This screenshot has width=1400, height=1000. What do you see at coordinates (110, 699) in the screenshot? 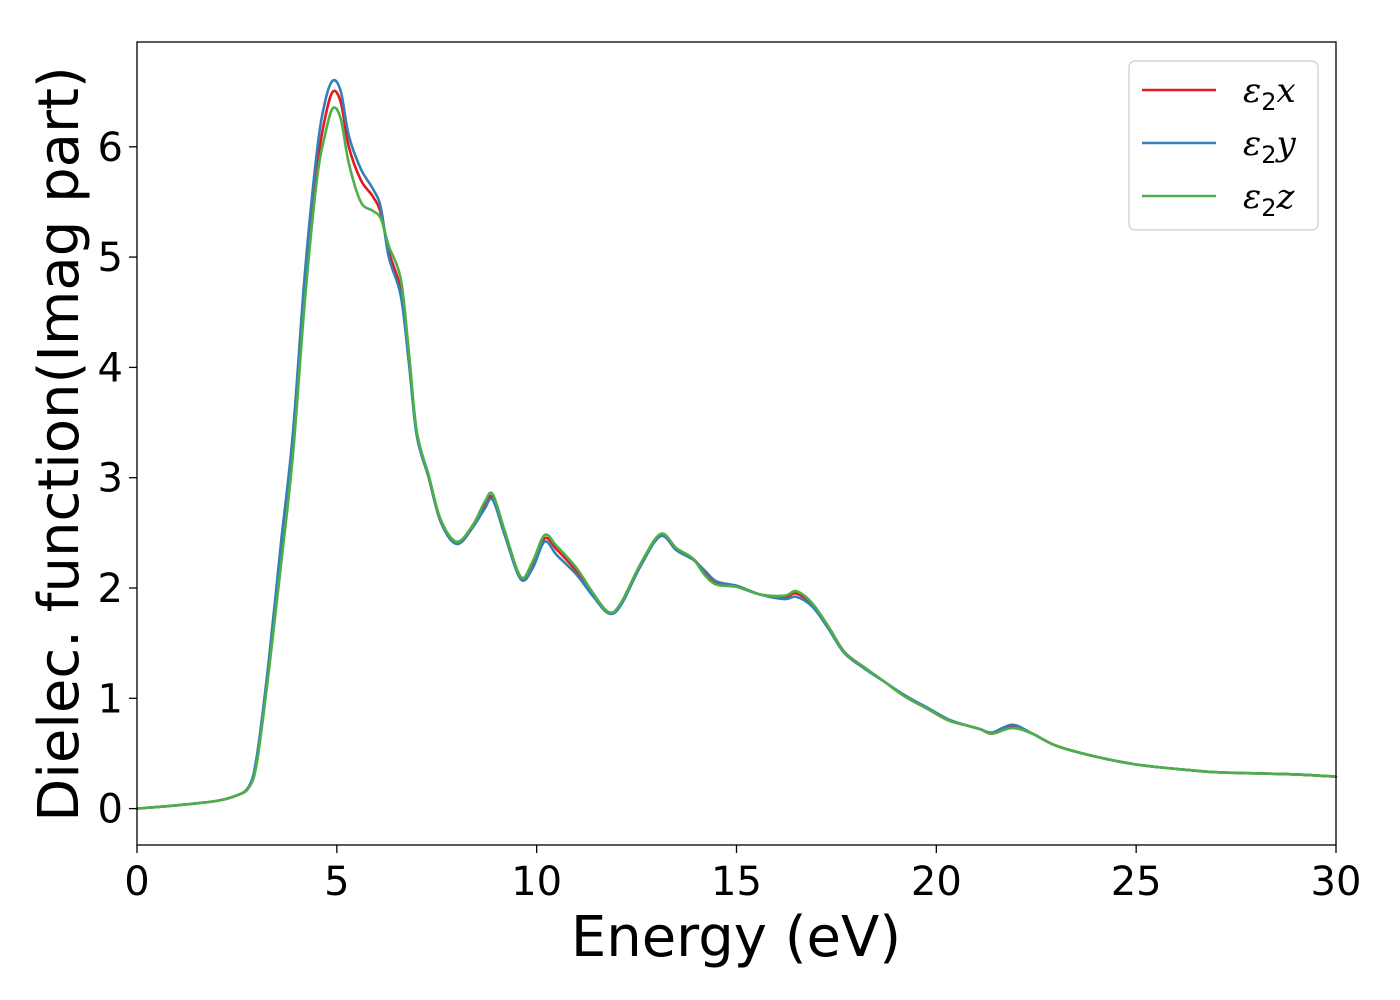
I see `y-tick-label: 1` at bounding box center [110, 699].